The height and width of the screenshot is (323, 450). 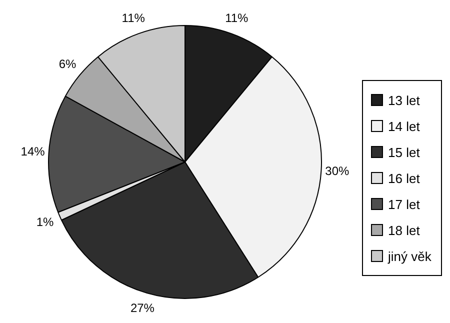 I want to click on legend-label: 18 let, so click(x=404, y=230).